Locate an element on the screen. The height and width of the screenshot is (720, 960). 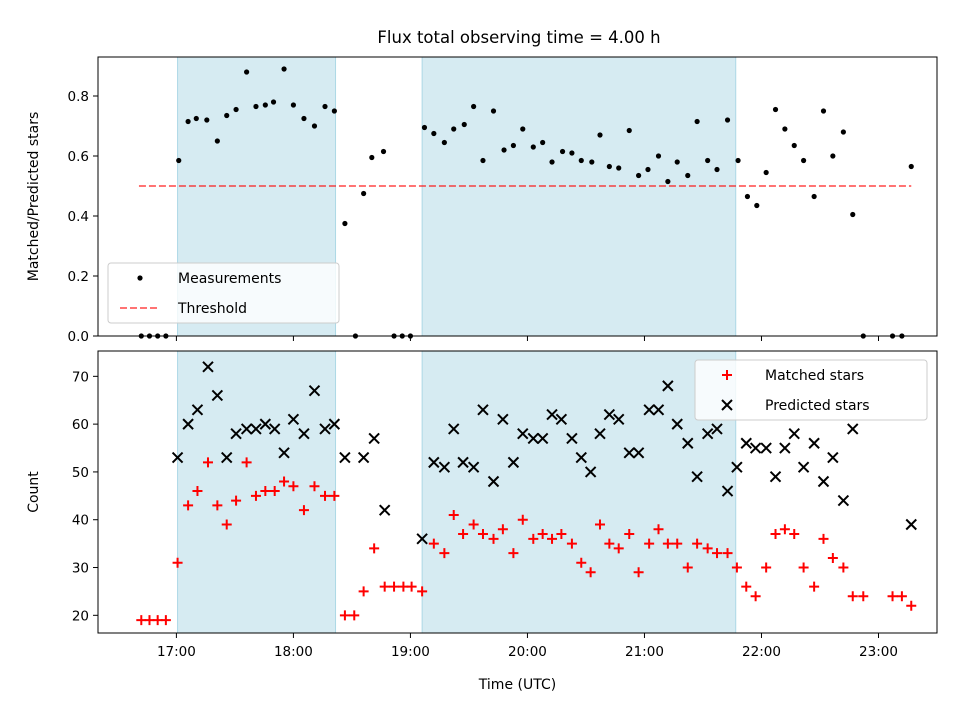
x-tick-label: 19:00 is located at coordinates (410, 652).